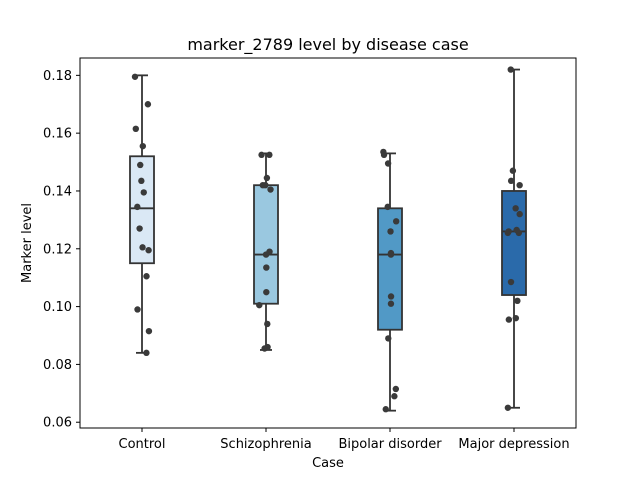 The width and height of the screenshot is (640, 480). What do you see at coordinates (327, 45) in the screenshot?
I see `chart-title: marker_2789 level by disease case` at bounding box center [327, 45].